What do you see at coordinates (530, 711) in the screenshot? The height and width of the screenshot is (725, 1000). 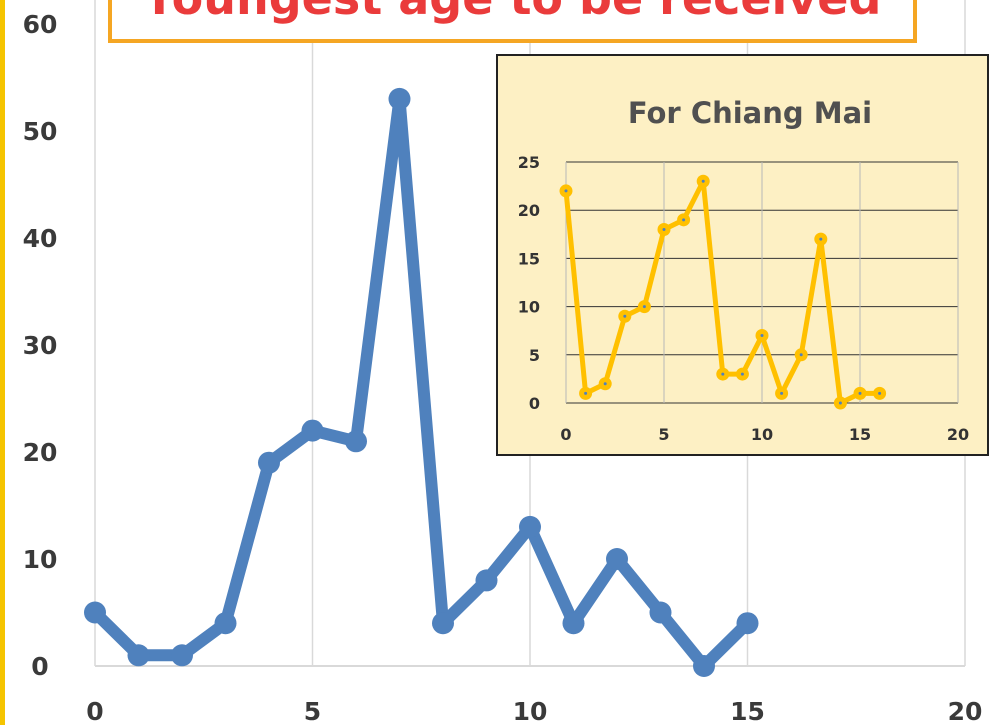 I see `main-x-tick-label: 10` at bounding box center [530, 711].